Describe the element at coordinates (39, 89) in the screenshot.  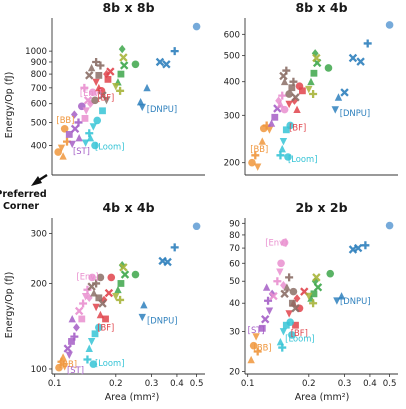
I see `y-tick-label: 700` at that location.